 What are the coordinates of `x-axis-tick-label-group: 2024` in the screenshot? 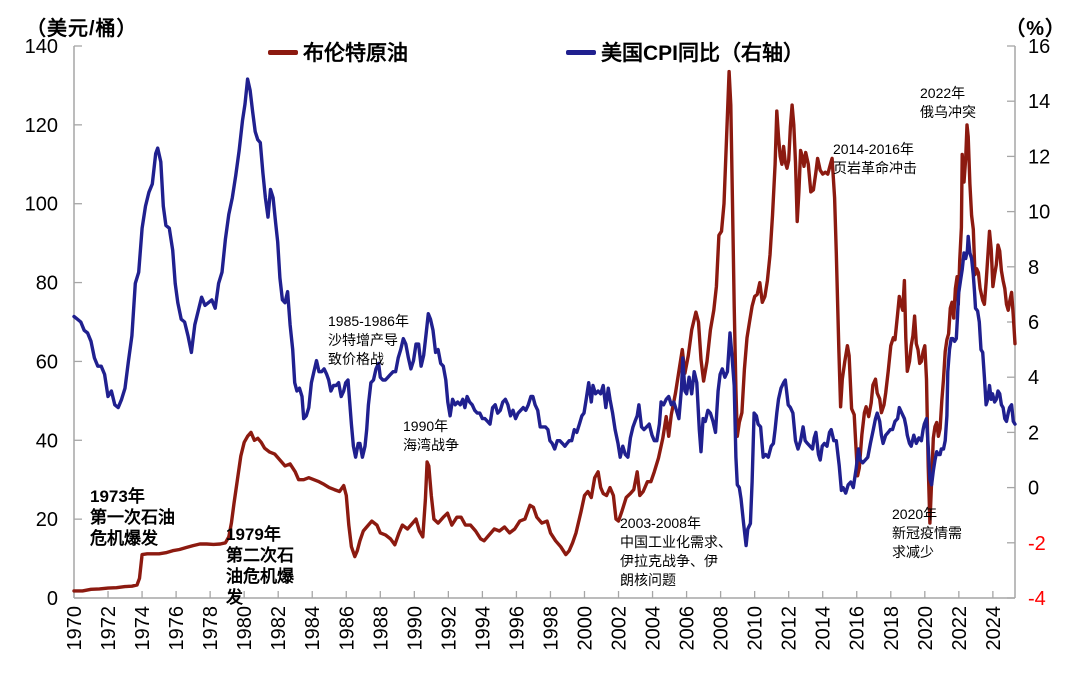 It's located at (994, 628).